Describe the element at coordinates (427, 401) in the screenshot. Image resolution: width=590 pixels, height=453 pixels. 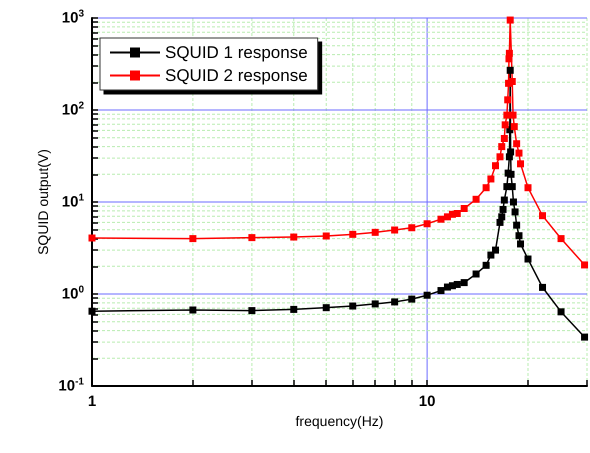
I see `x-tick-label: 10` at that location.